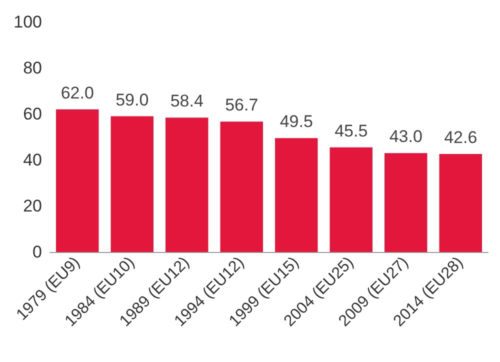 The height and width of the screenshot is (362, 500). I want to click on y-tick-label: 40, so click(32, 160).